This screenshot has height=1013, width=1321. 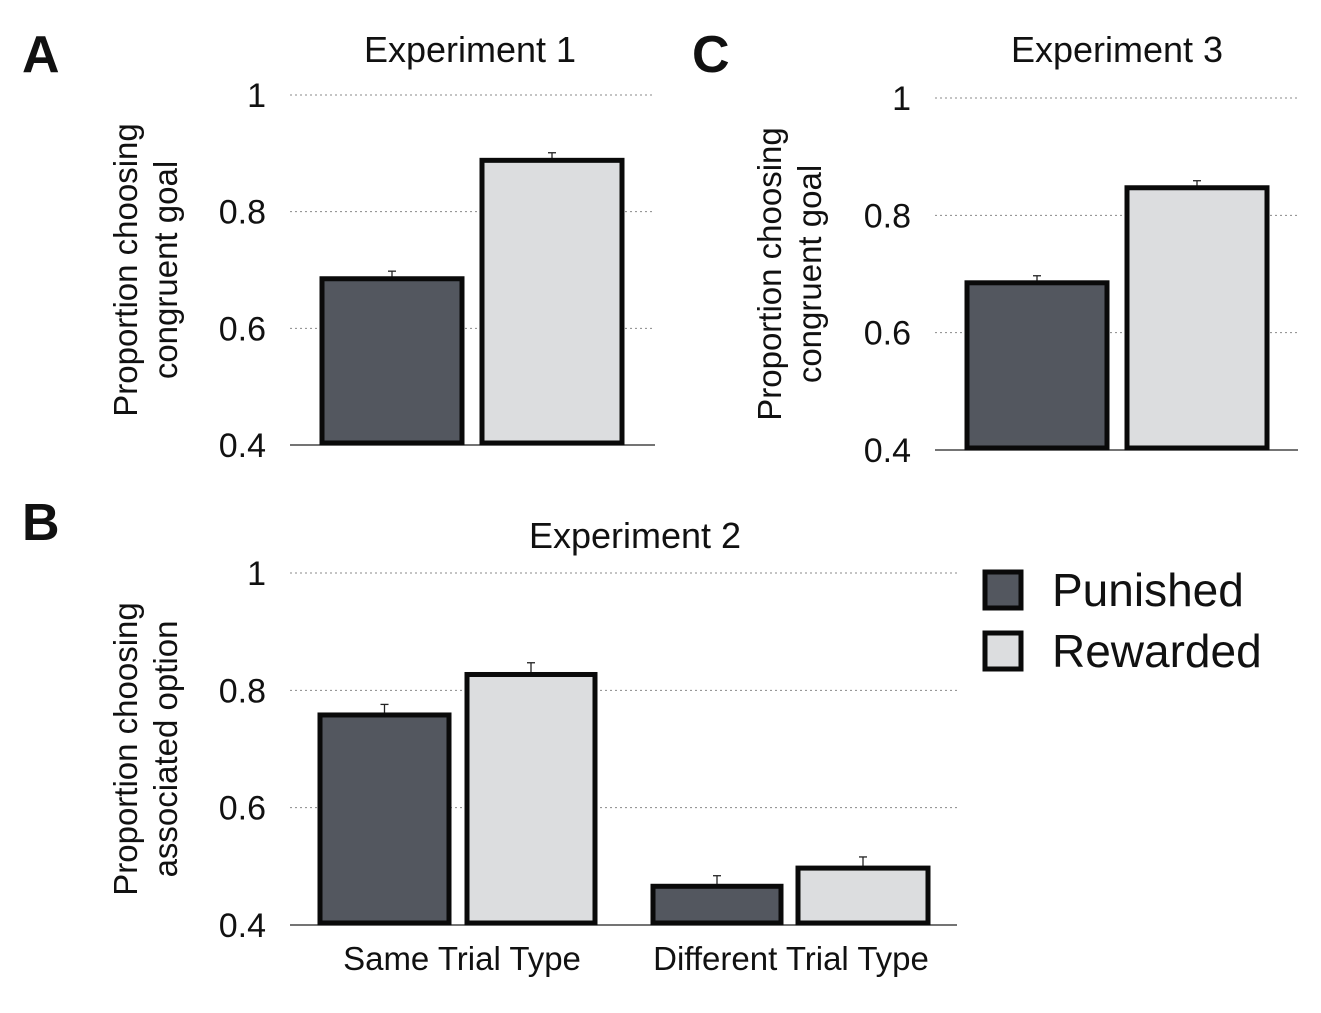 I want to click on chart-title: Experiment 1, so click(x=470, y=49).